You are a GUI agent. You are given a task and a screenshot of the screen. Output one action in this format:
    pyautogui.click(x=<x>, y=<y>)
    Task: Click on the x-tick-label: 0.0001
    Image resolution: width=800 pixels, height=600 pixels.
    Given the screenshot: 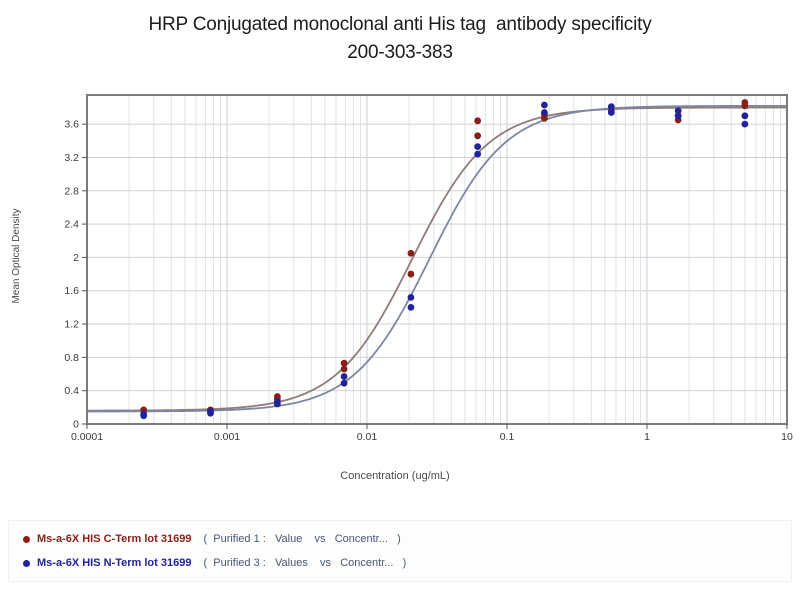 What is the action you would take?
    pyautogui.click(x=87, y=437)
    